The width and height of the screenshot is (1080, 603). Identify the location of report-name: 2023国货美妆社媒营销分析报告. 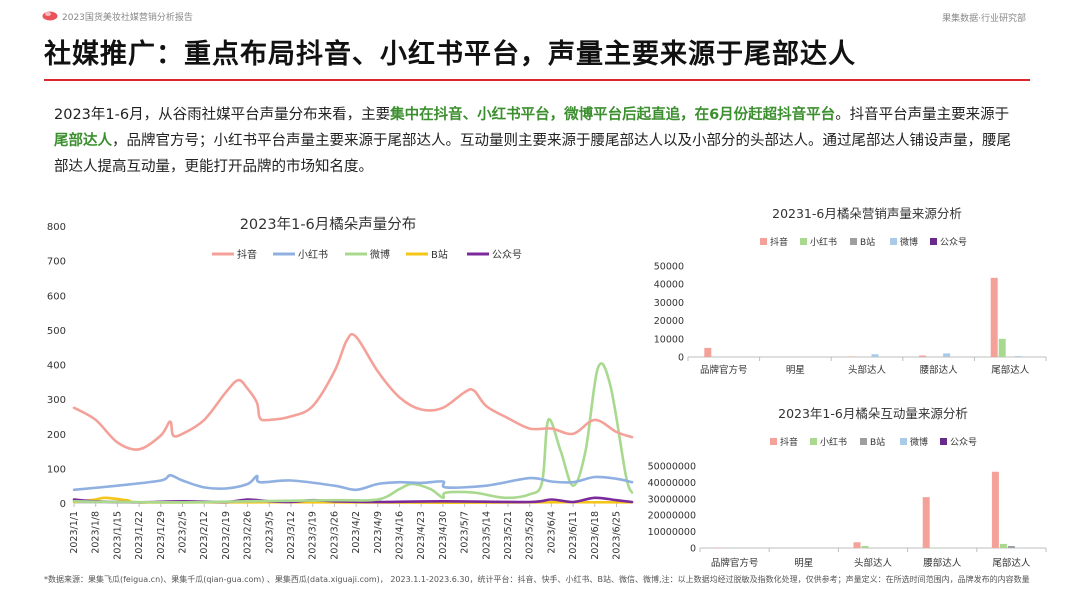
(127, 18).